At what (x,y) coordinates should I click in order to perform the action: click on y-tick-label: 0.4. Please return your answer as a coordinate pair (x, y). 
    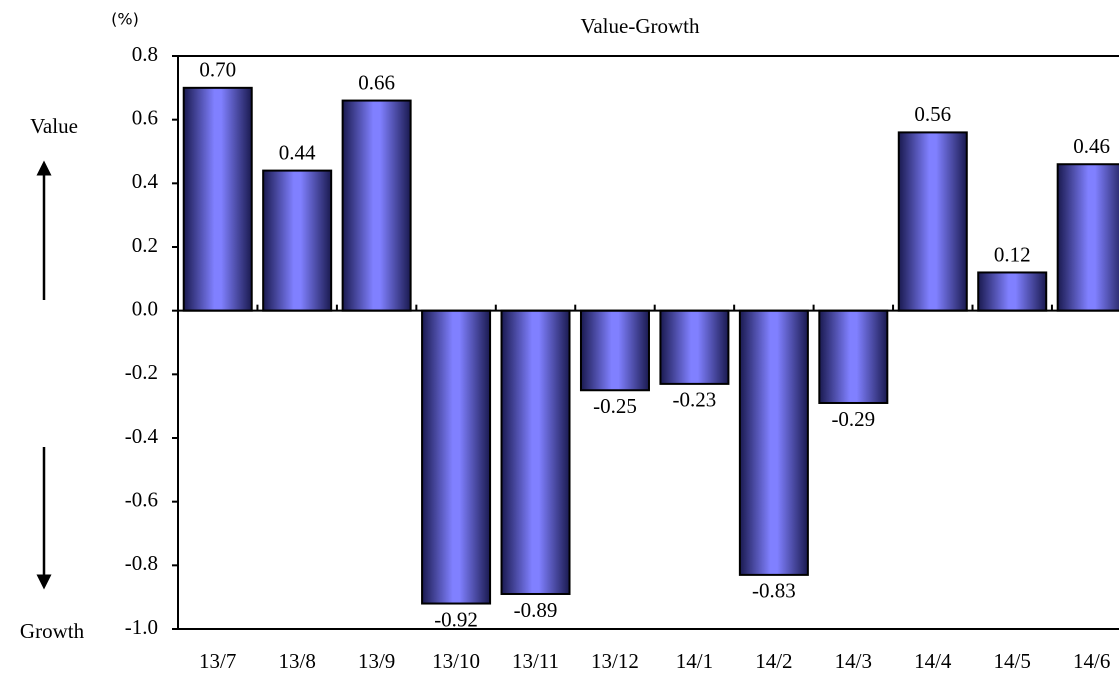
    Looking at the image, I should click on (145, 181).